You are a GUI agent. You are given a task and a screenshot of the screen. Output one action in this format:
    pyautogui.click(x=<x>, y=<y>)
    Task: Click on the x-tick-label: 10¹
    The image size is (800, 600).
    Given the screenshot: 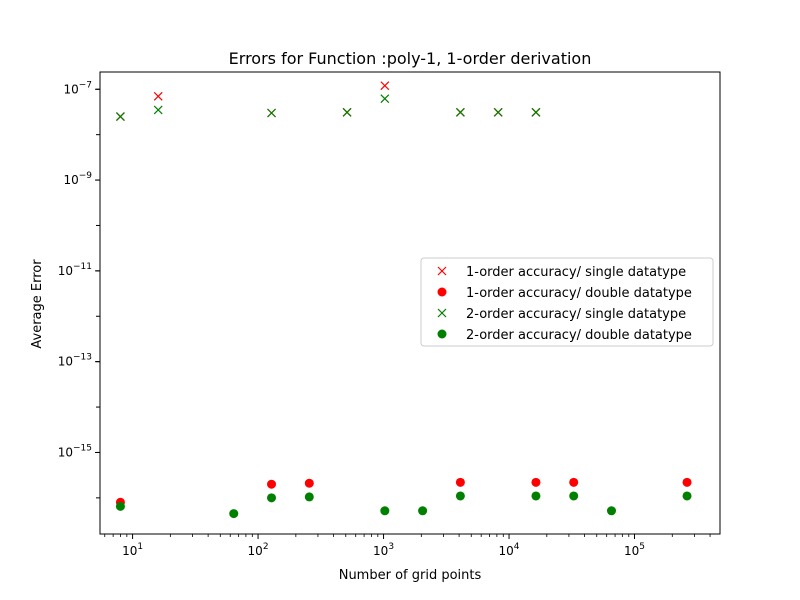 What is the action you would take?
    pyautogui.click(x=132, y=550)
    